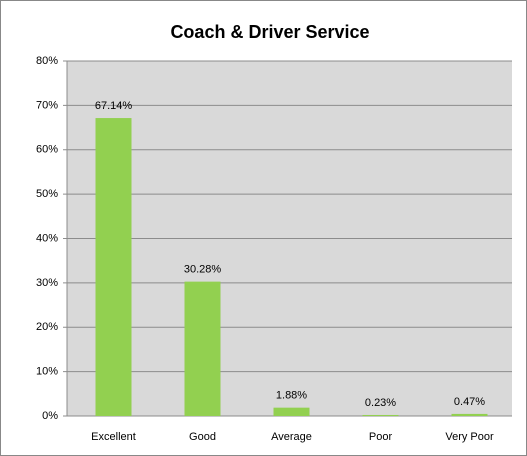 Image resolution: width=527 pixels, height=456 pixels. What do you see at coordinates (269, 32) in the screenshot?
I see `chart-title: Coach & Driver Service` at bounding box center [269, 32].